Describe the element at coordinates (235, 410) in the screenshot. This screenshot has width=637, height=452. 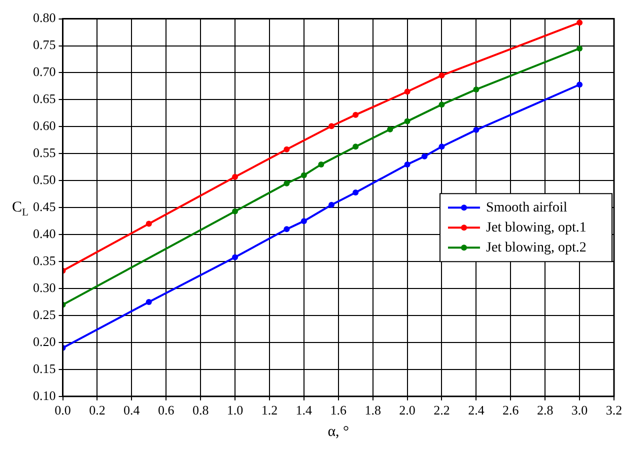
I see `x-tick-label: 1.0` at that location.